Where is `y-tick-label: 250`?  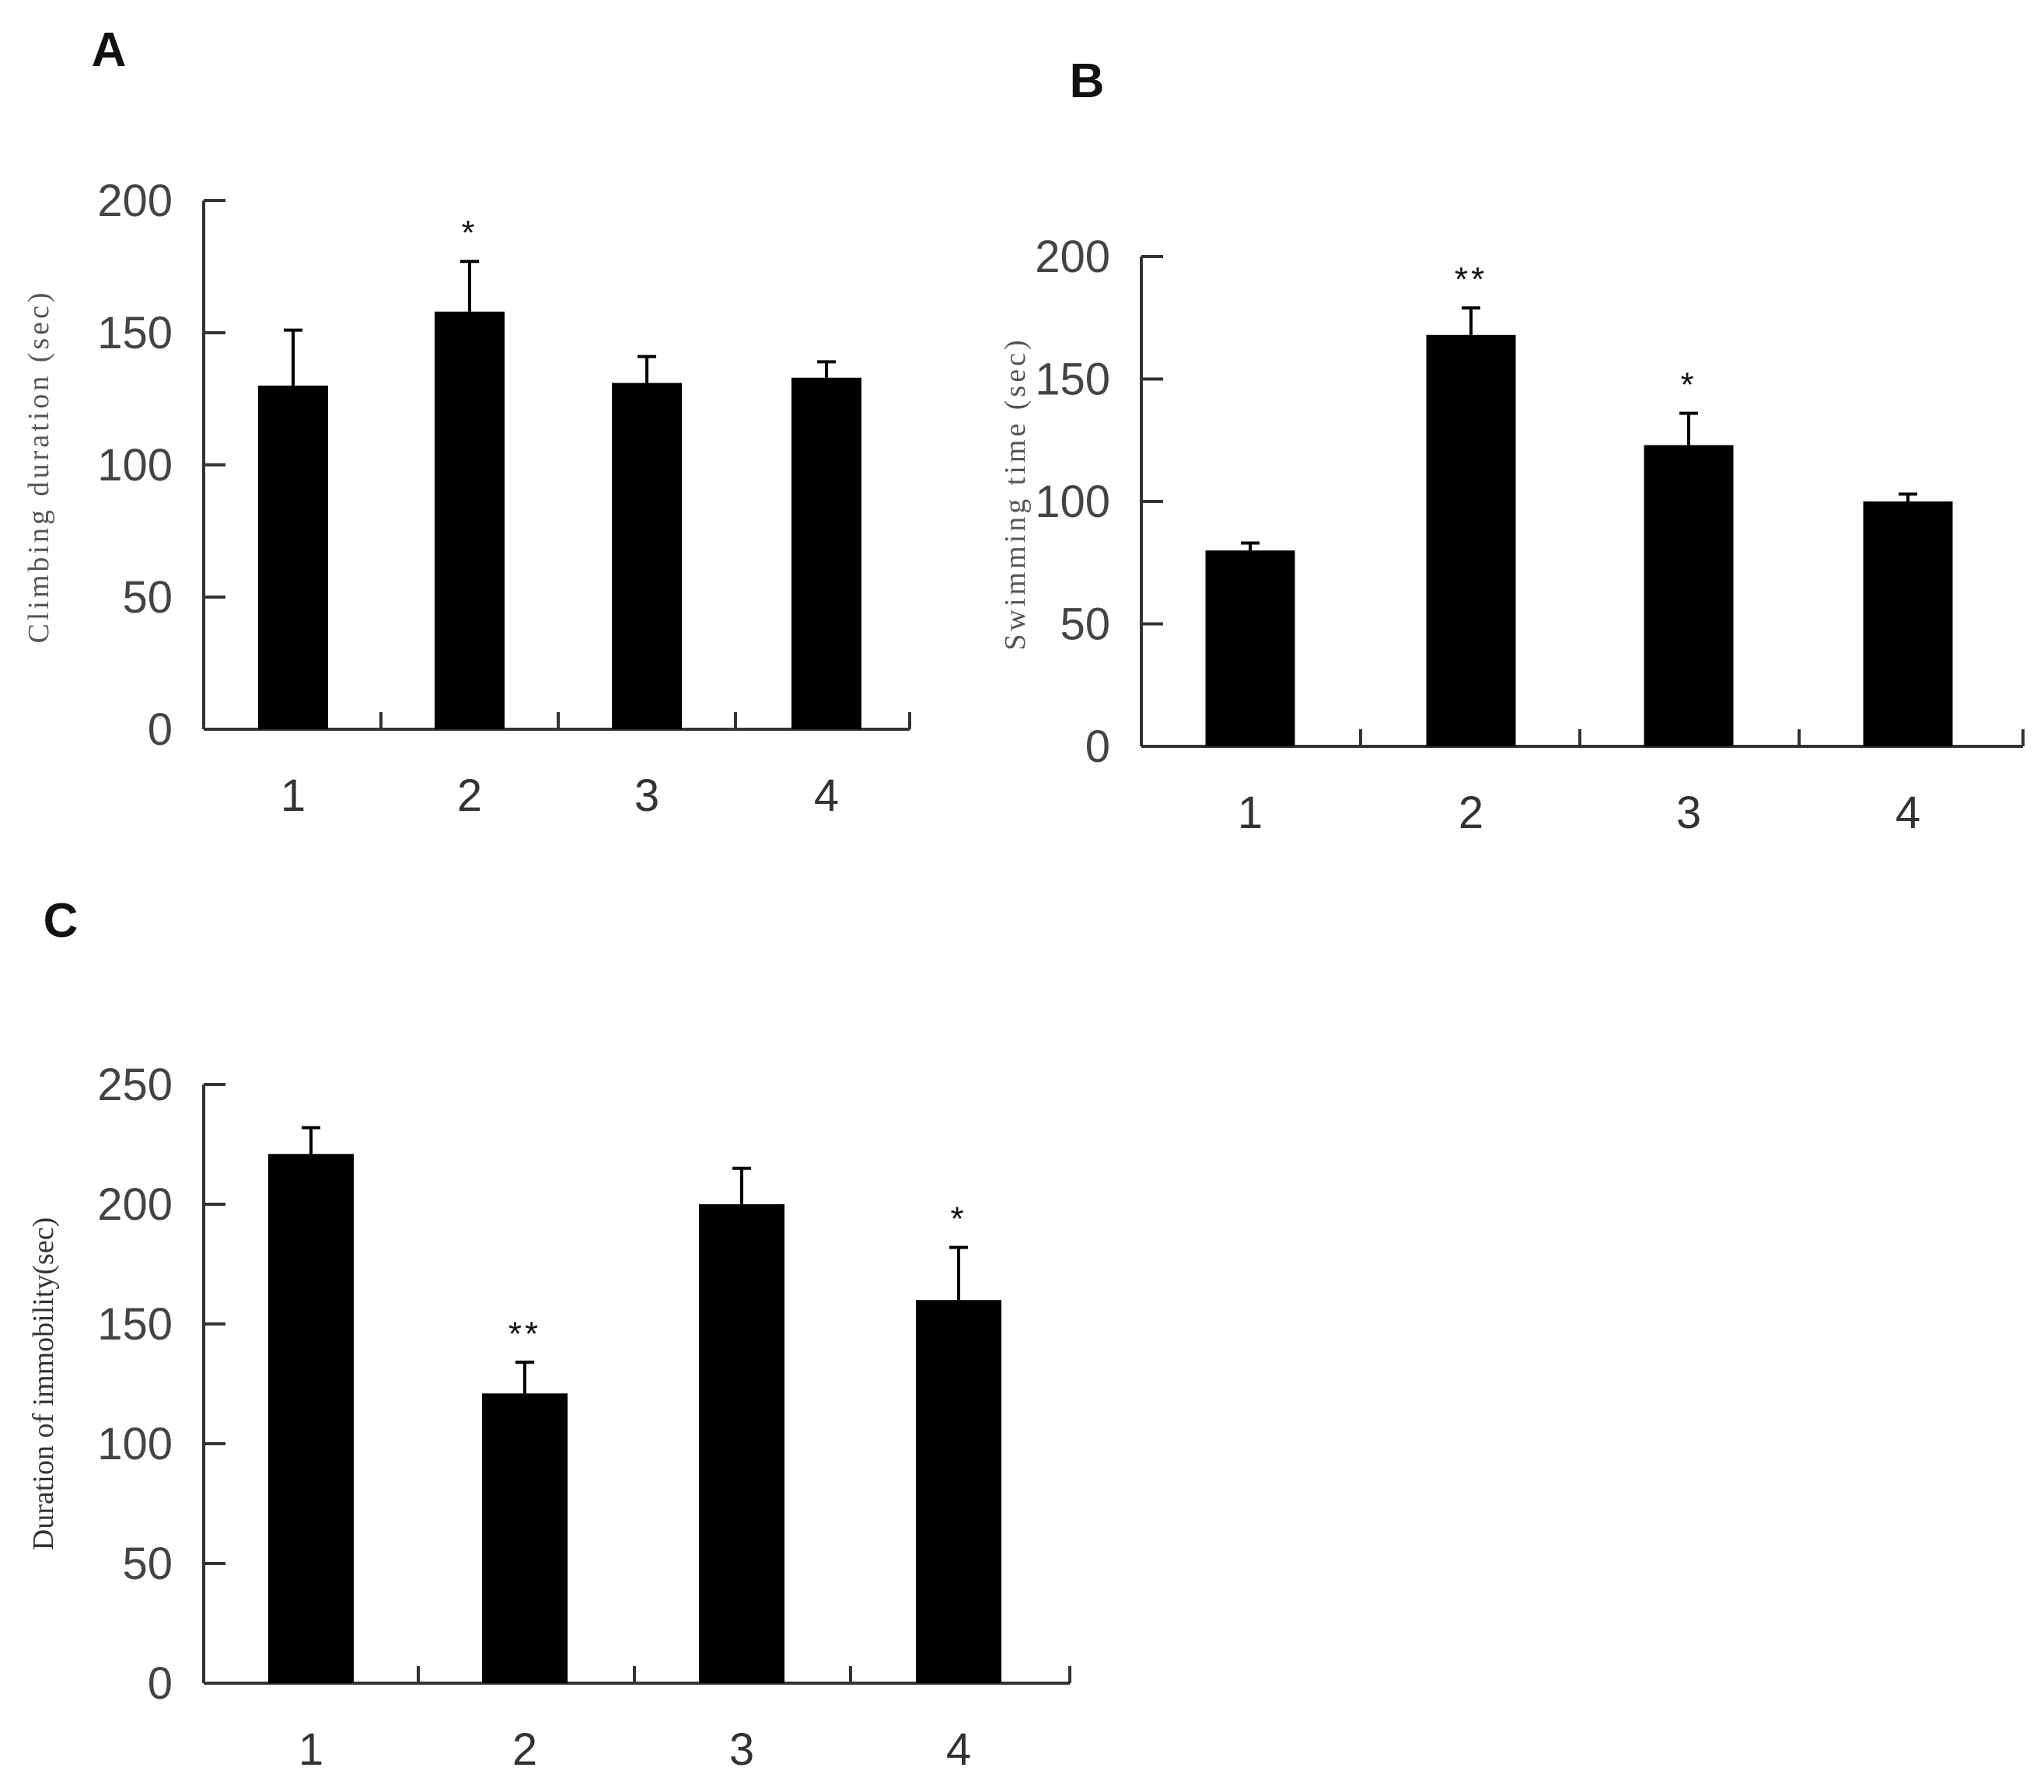
y-tick-label: 250 is located at coordinates (135, 1085).